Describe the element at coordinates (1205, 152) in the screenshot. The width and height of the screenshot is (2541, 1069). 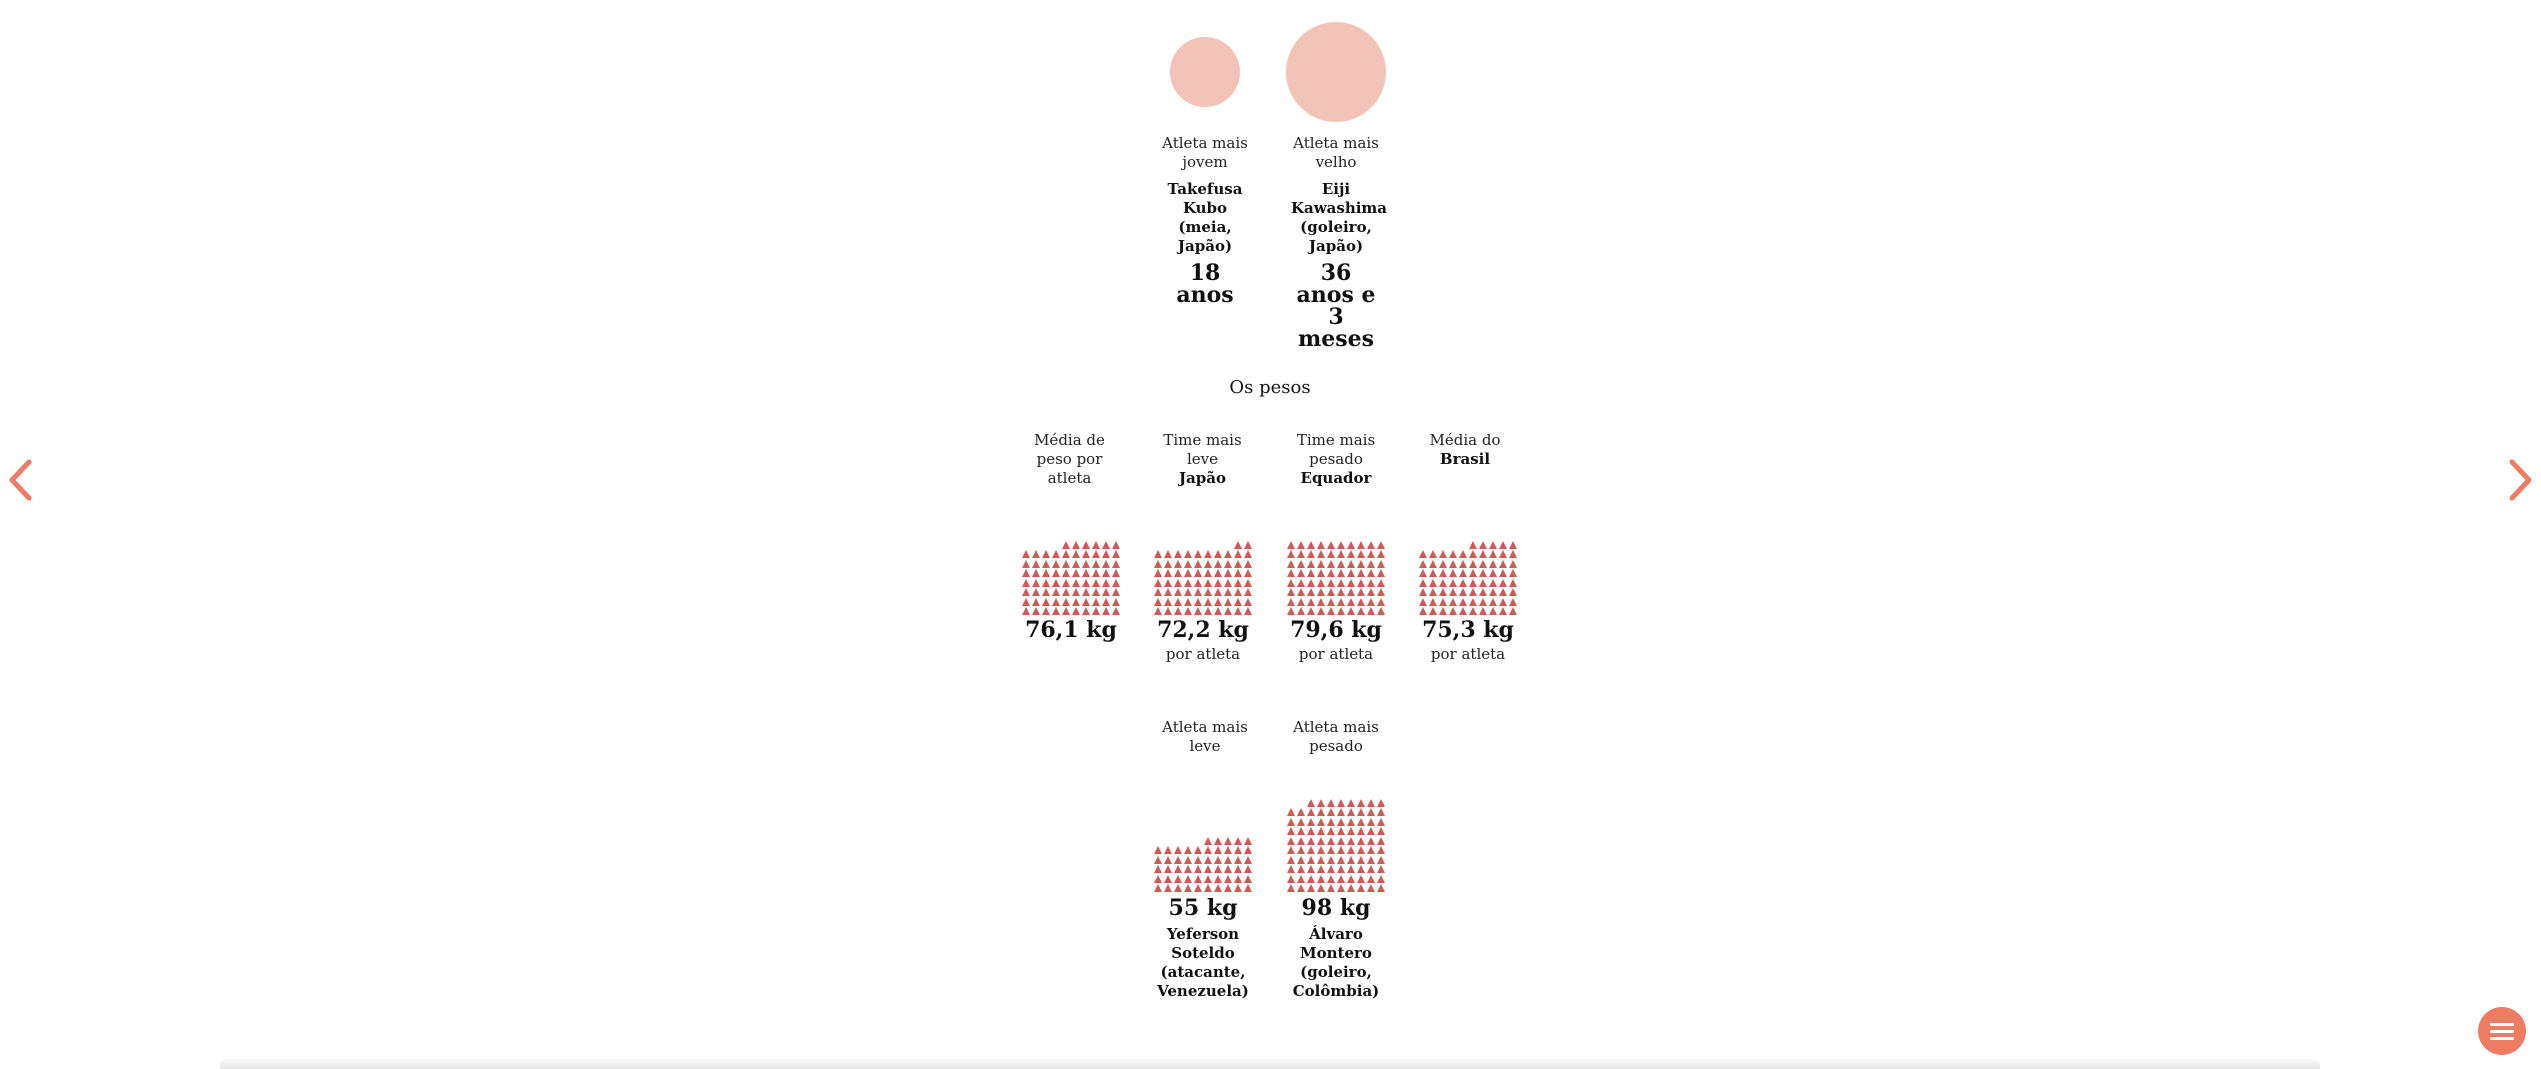
I see `youngest-label: Atleta mais jovem` at that location.